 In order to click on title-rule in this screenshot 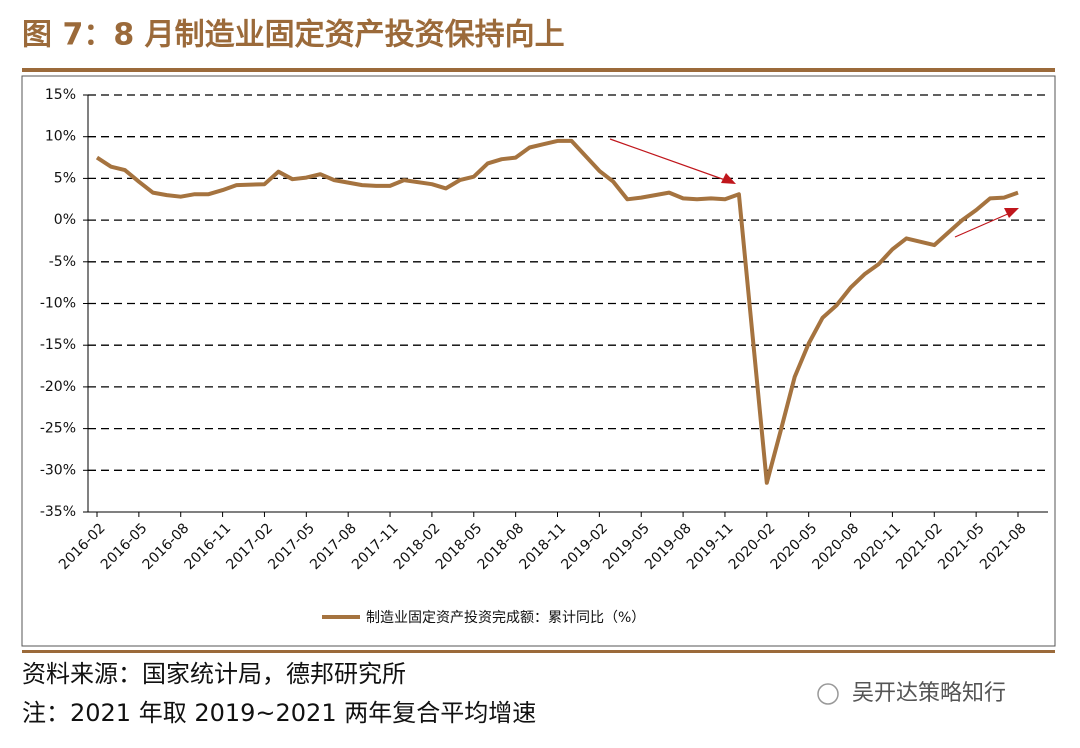, I will do `click(538, 70)`.